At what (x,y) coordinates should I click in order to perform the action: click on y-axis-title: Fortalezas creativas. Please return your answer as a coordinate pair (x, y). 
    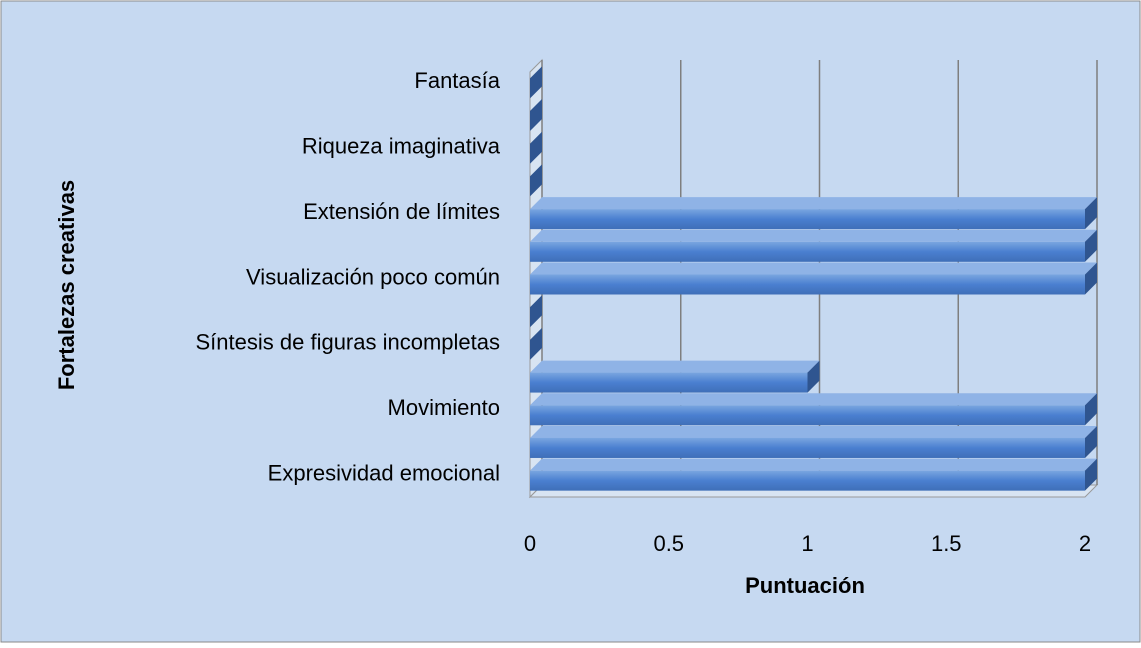
    Looking at the image, I should click on (66, 285).